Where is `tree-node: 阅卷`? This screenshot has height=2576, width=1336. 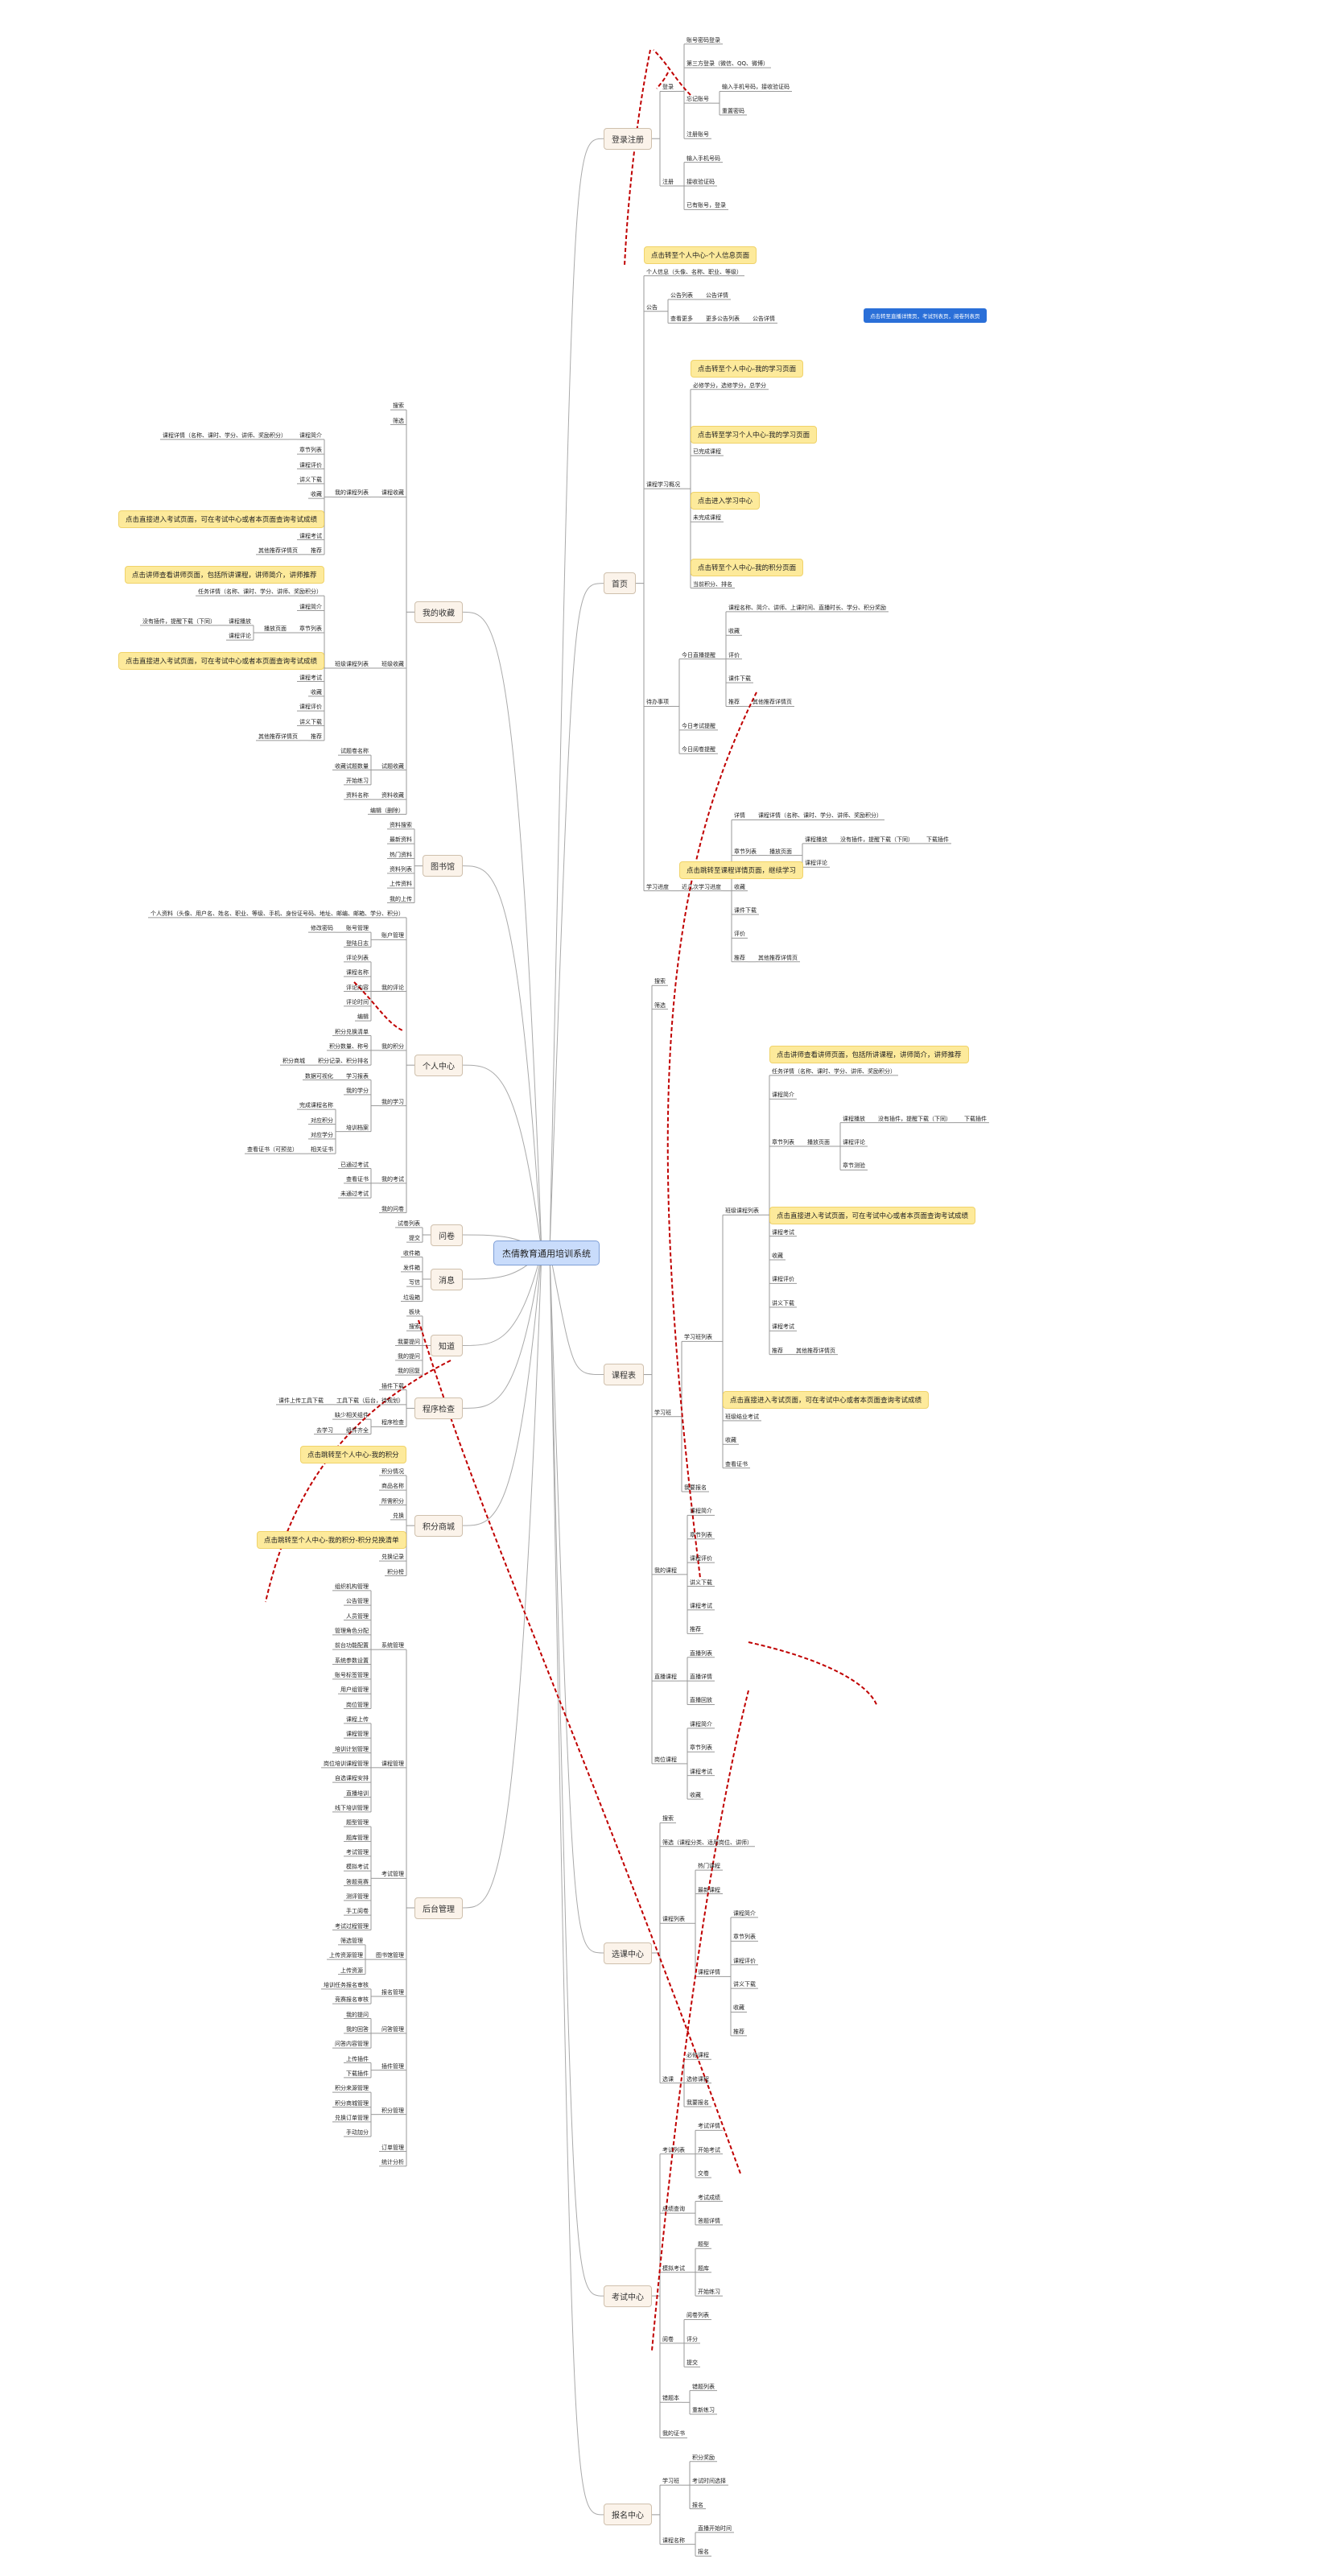
tree-node: 阅卷 is located at coordinates (668, 2339).